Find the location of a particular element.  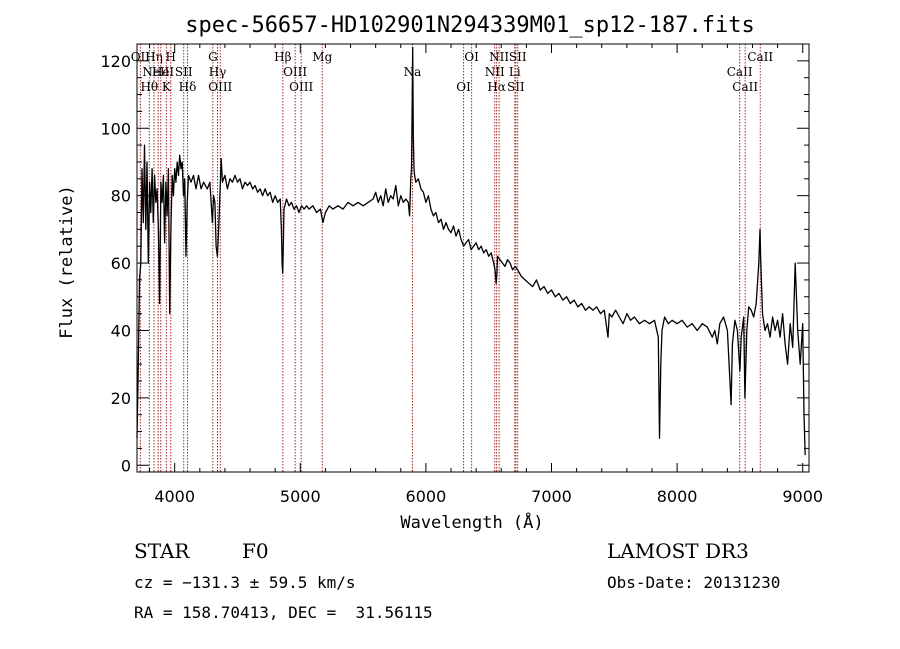

spectral-line-label-26: CaII is located at coordinates (745, 87).